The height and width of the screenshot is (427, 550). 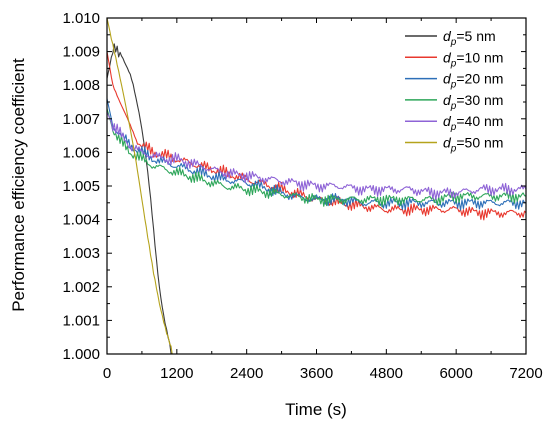 What do you see at coordinates (81, 85) in the screenshot?
I see `y-tick-label: 1.008` at bounding box center [81, 85].